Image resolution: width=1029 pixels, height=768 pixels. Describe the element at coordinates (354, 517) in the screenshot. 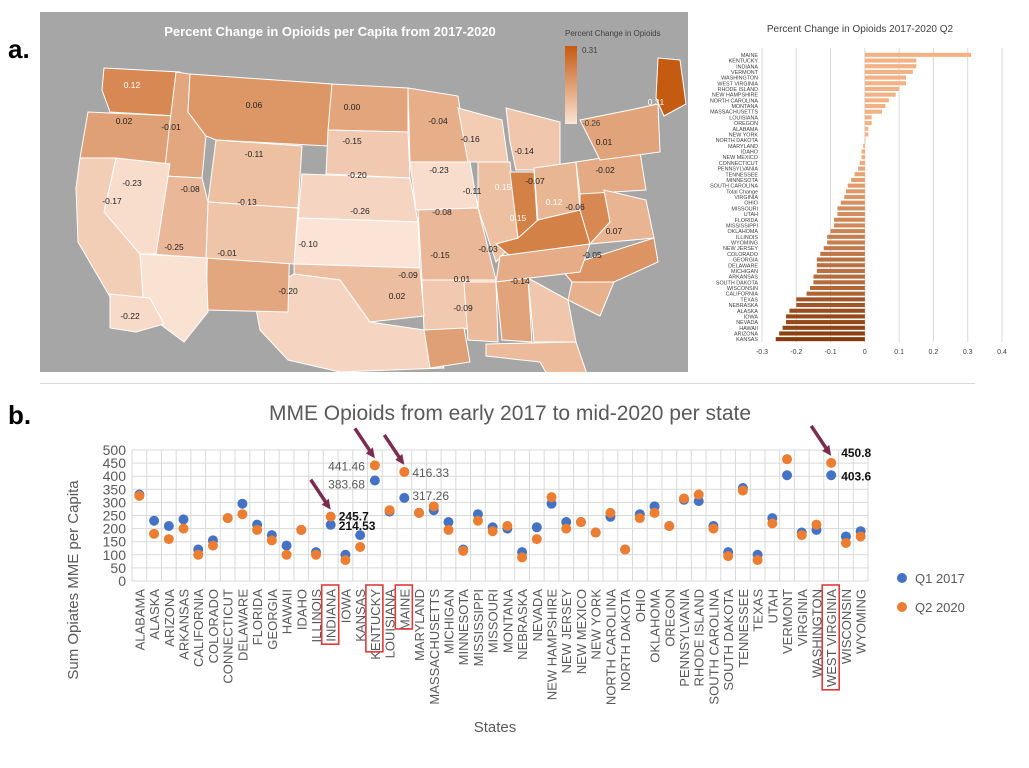

I see `annotation-indiana-q2-2020: 245.7` at that location.